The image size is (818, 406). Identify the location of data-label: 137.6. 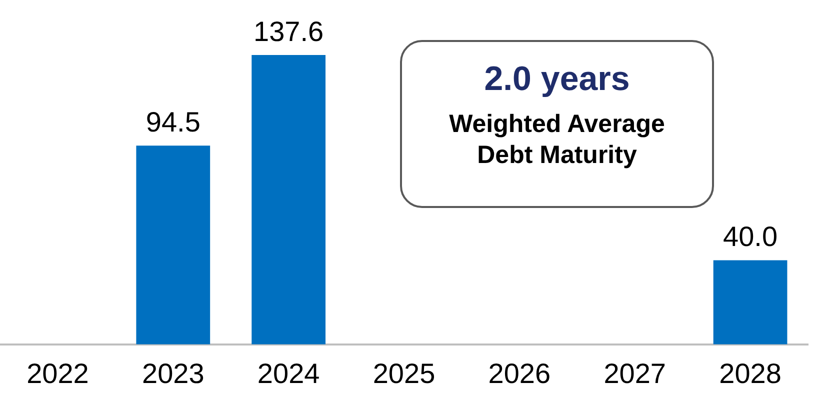
(289, 31).